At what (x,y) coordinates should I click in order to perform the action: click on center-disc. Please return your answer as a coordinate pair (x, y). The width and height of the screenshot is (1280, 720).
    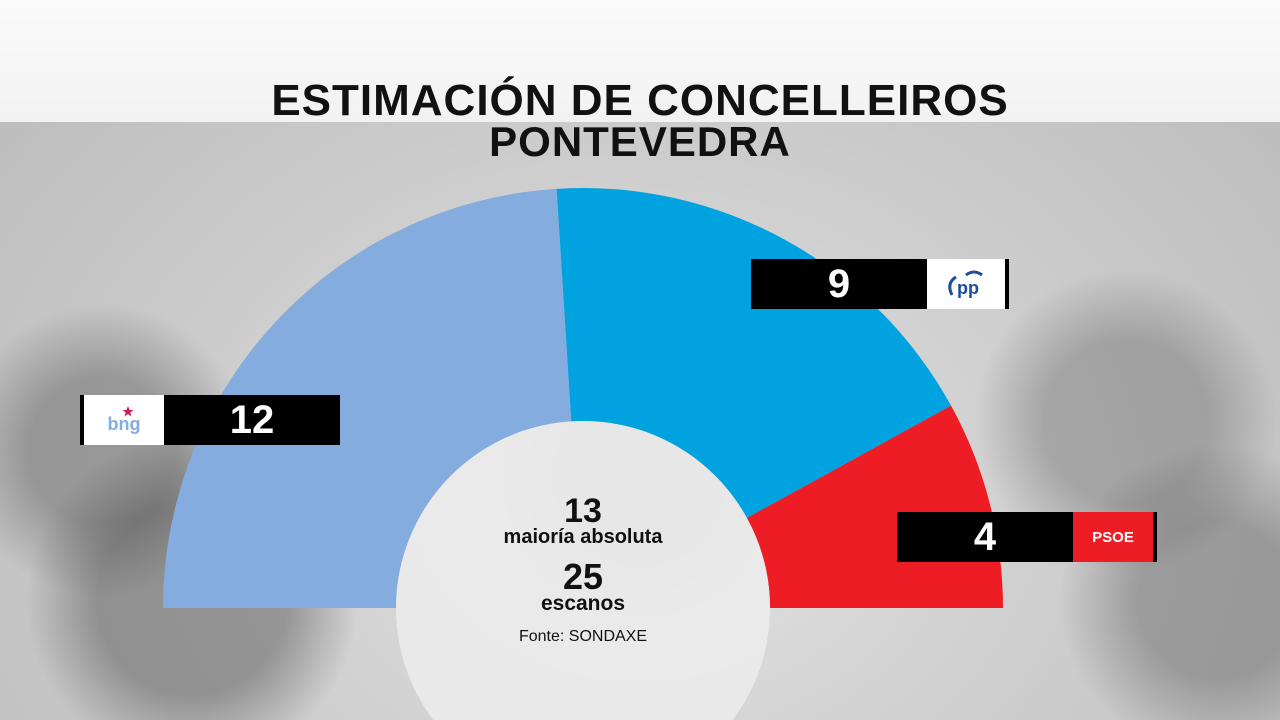
    Looking at the image, I should click on (583, 570).